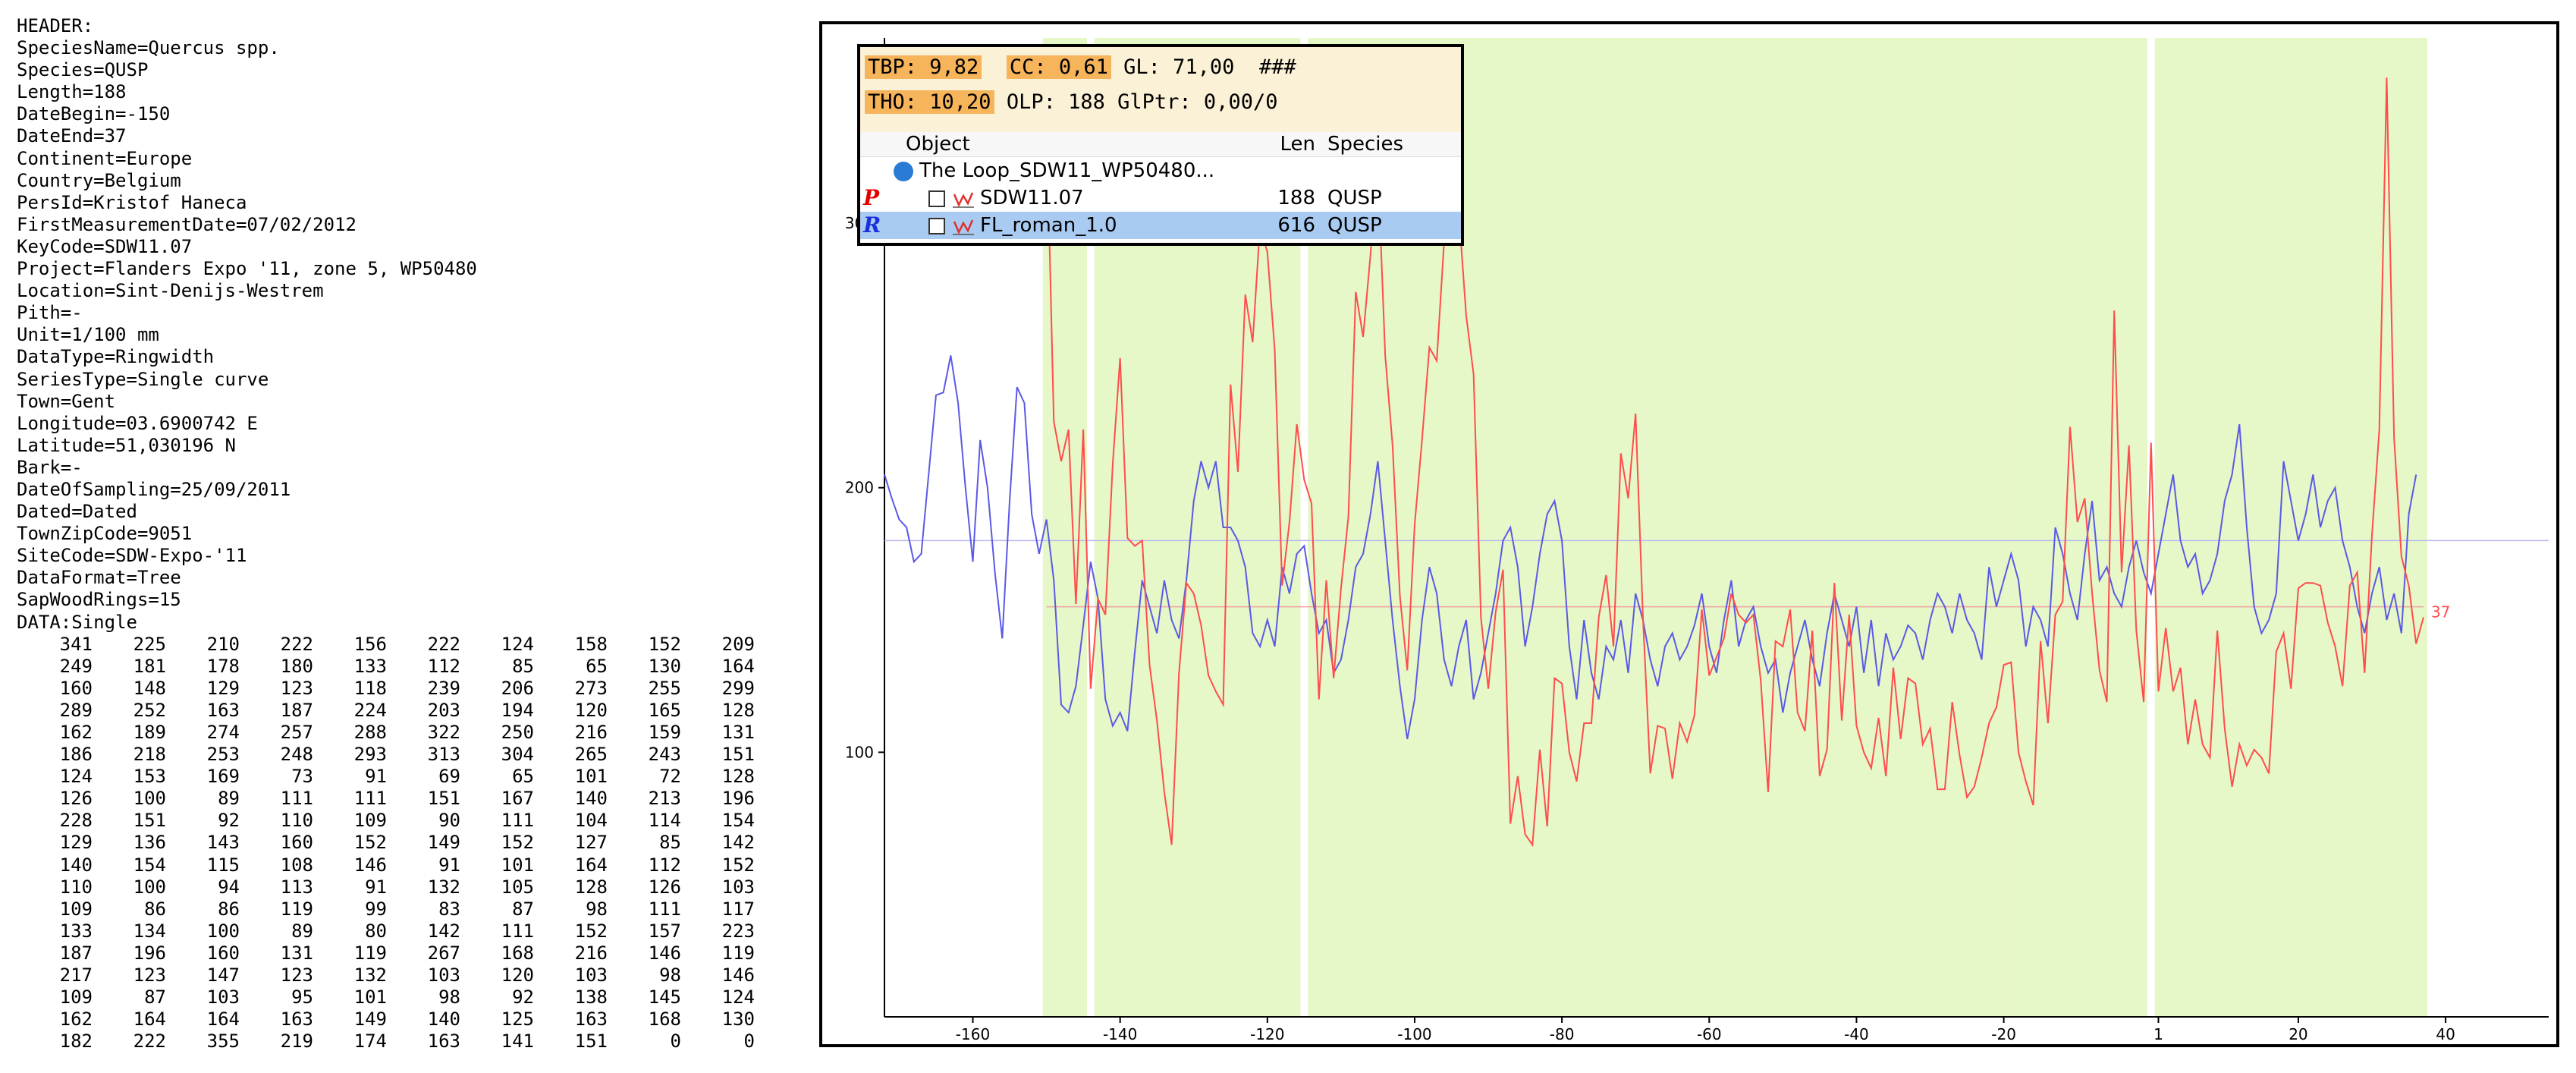  What do you see at coordinates (1414, 1034) in the screenshot?
I see `x-tick-label: -100` at bounding box center [1414, 1034].